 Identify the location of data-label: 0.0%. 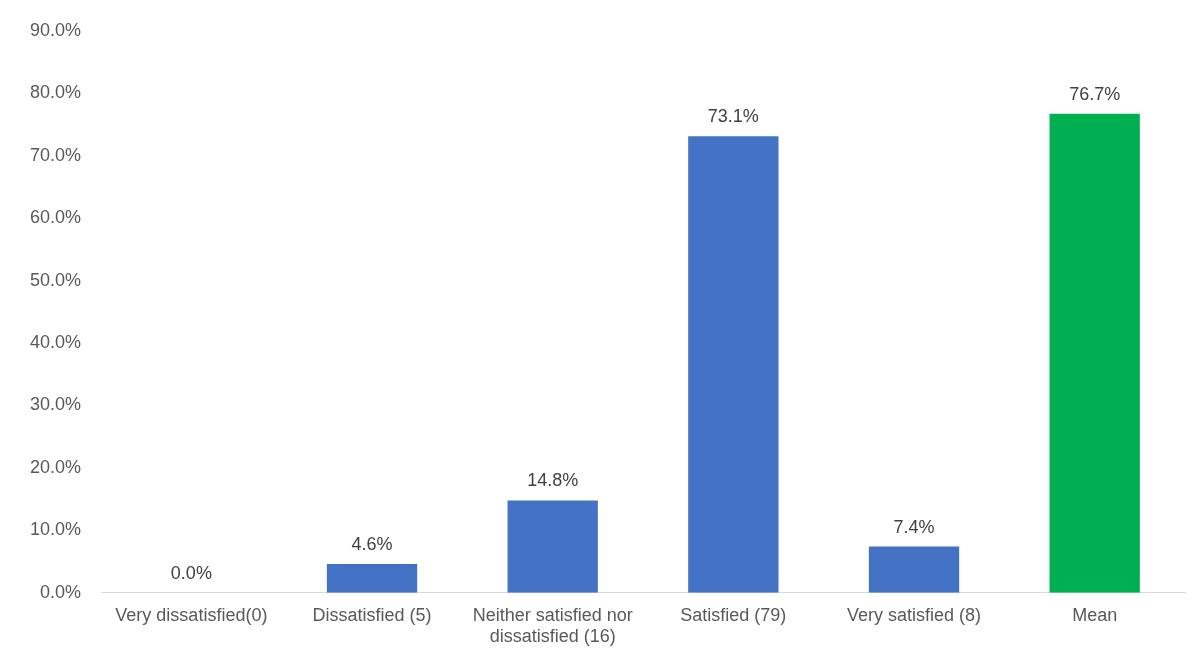
(191, 572).